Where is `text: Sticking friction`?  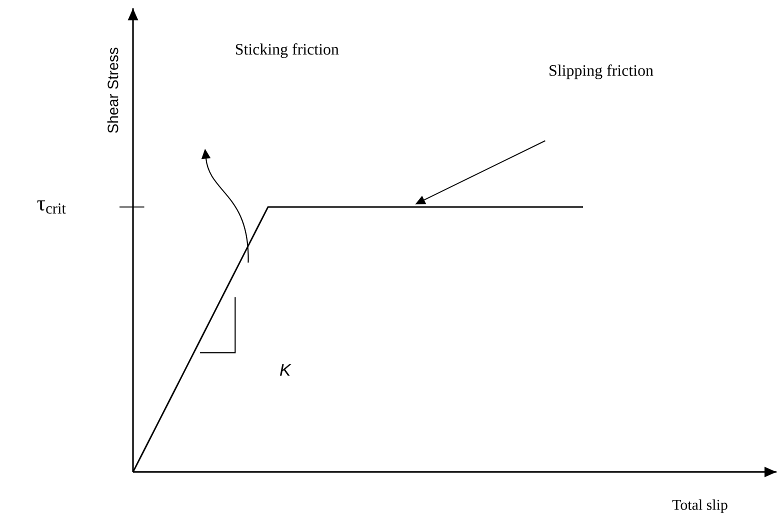 text: Sticking friction is located at coordinates (287, 50).